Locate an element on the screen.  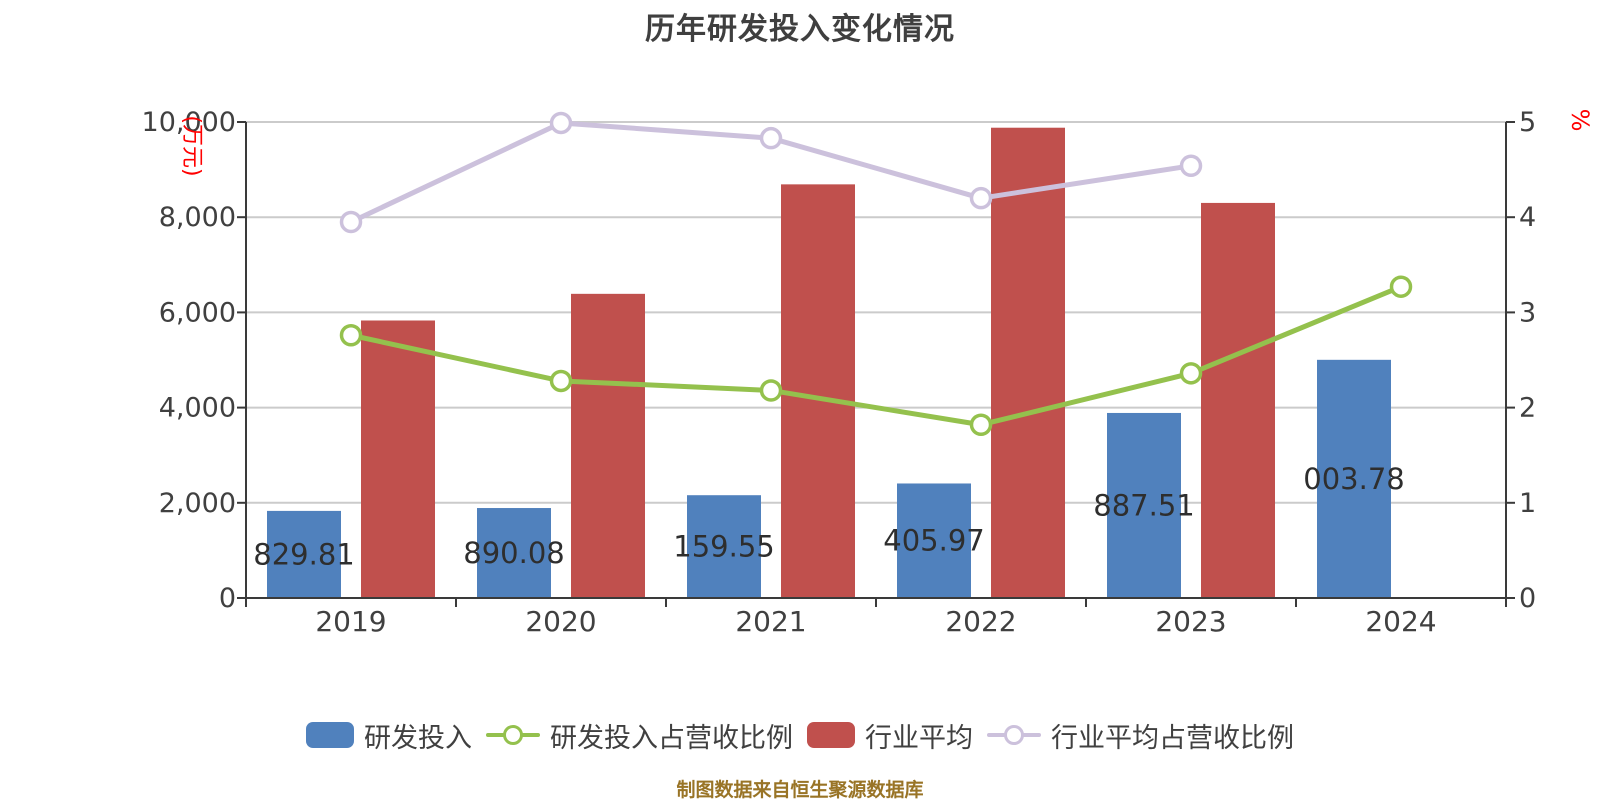
bar-value-label: 159.55 is located at coordinates (723, 547).